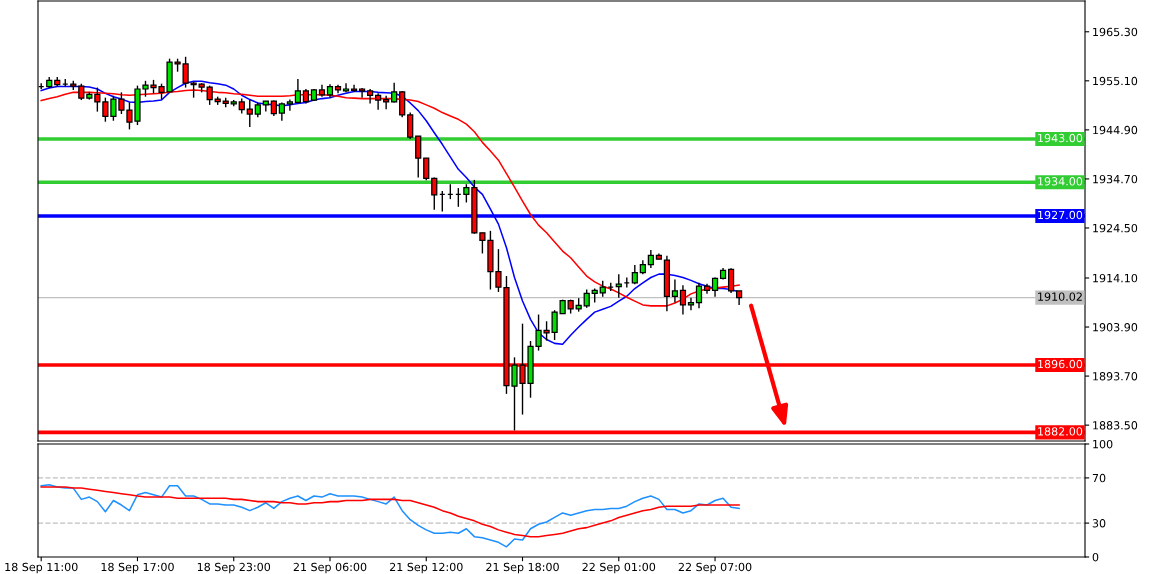 This screenshot has height=574, width=1152. I want to click on y-tick-label: 1955.10, so click(1115, 81).